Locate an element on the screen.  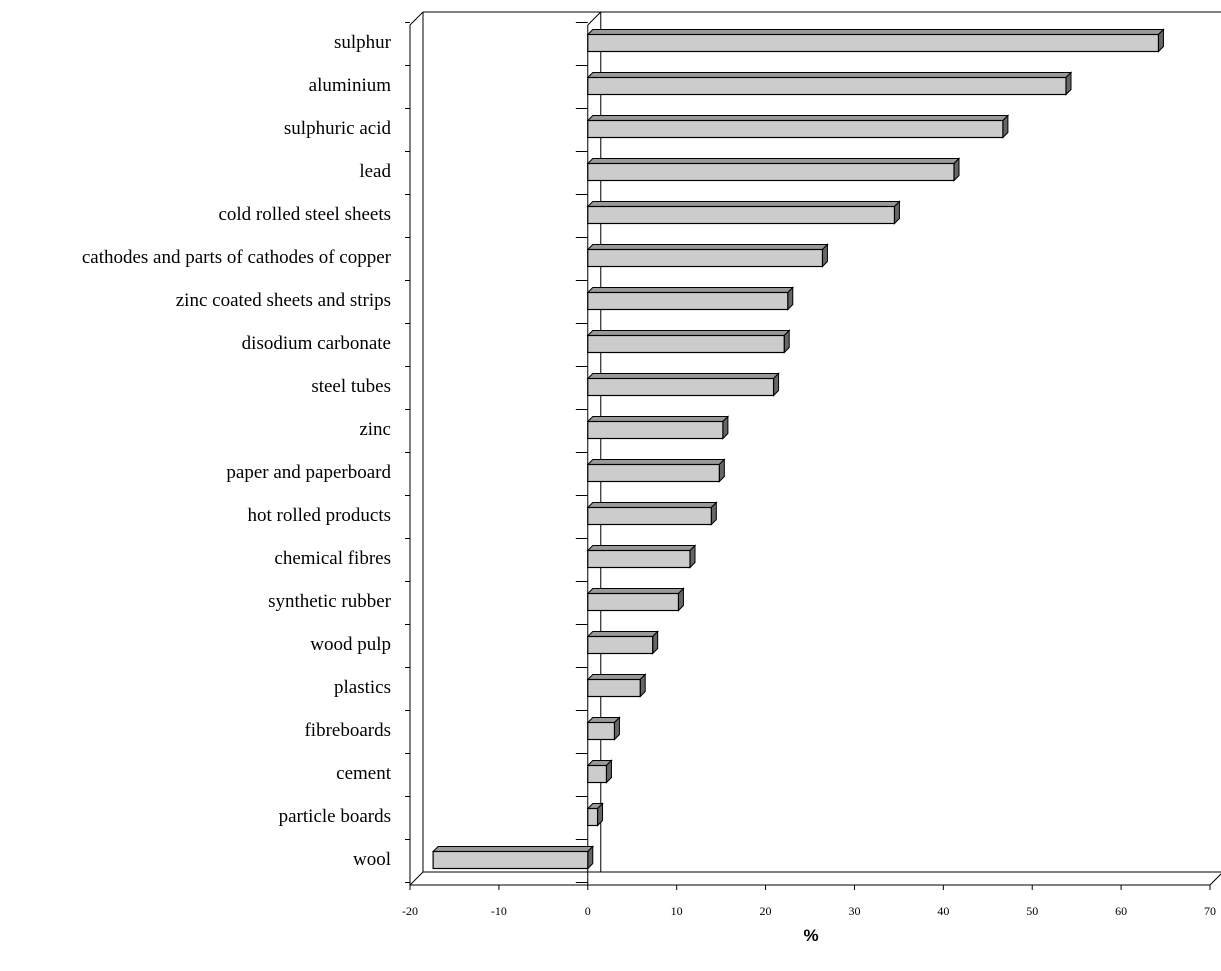
category-label: zinc is located at coordinates (375, 429).